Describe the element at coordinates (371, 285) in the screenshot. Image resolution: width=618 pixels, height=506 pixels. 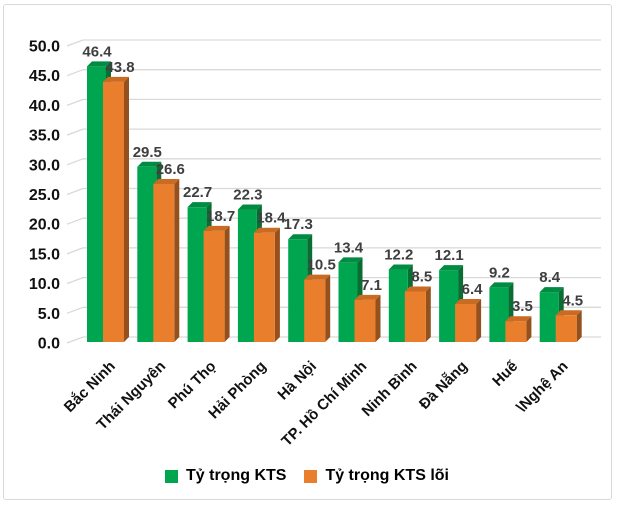
I see `value-label: 7.1` at that location.